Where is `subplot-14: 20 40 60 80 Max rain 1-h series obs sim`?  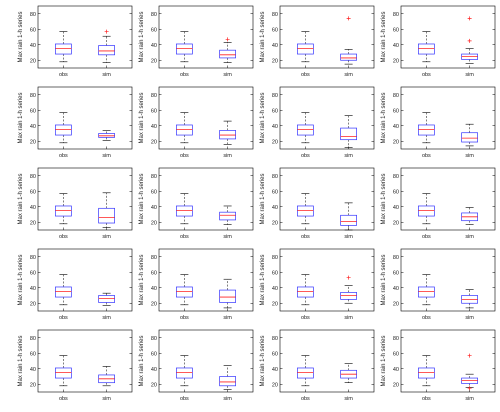
subplot-14: 20 40 60 80 Max rain 1-h series obs sim is located at coordinates (196, 284).